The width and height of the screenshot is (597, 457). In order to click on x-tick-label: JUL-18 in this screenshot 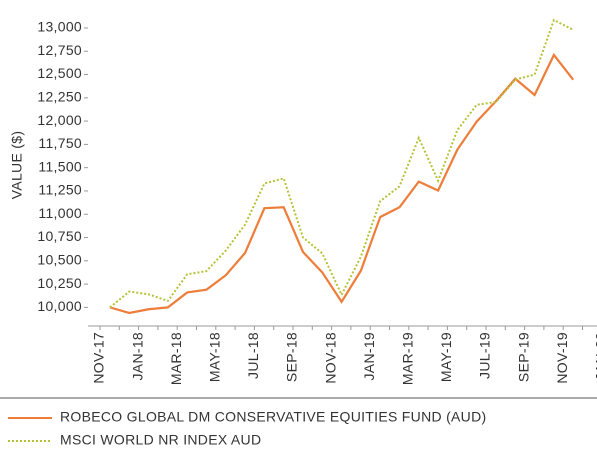, I will do `click(253, 355)`.